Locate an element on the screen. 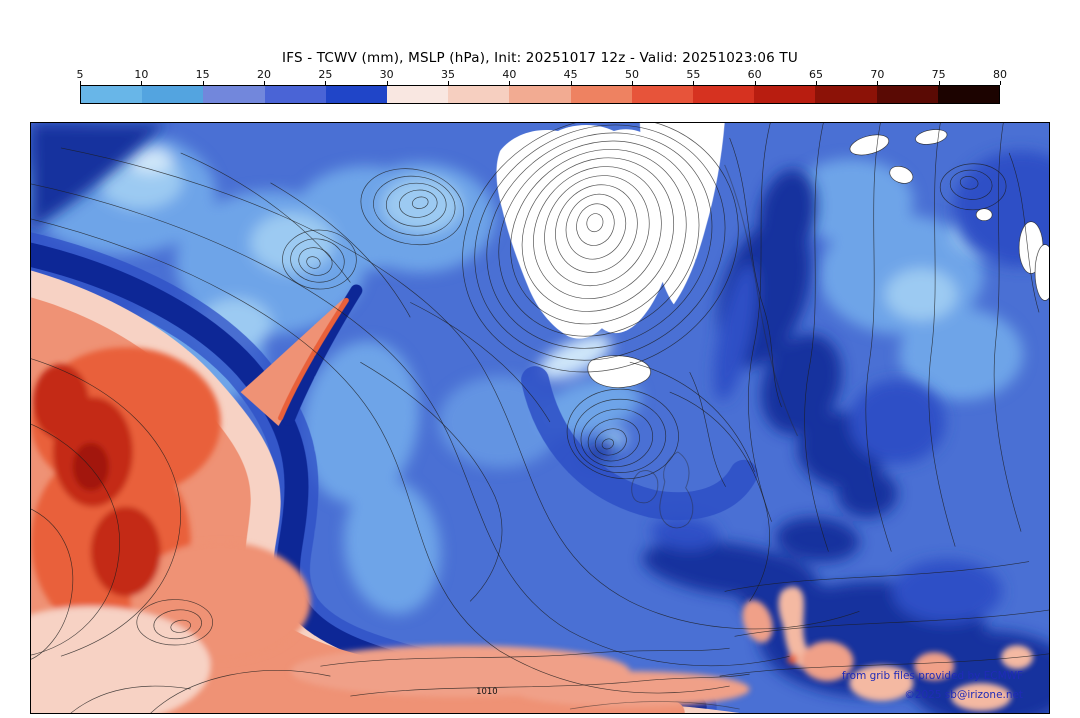 Image resolution: width=1080 pixels, height=718 pixels. colorbar-tick-label: 60 is located at coordinates (754, 74).